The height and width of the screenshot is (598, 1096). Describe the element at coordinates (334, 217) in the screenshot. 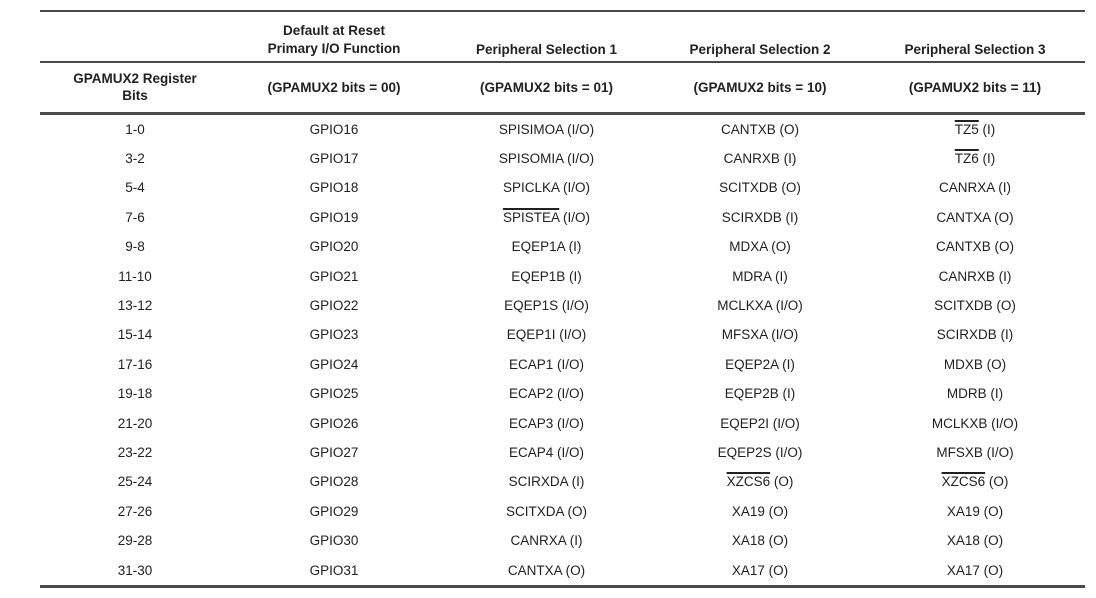

I see `gpio-cell: GPIO19` at that location.